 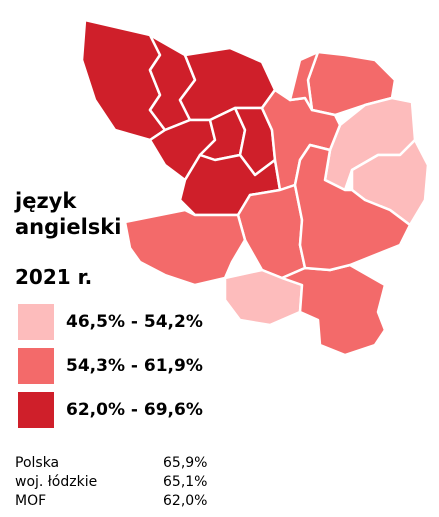 I want to click on stat-value: 62,0%, so click(x=185, y=501).